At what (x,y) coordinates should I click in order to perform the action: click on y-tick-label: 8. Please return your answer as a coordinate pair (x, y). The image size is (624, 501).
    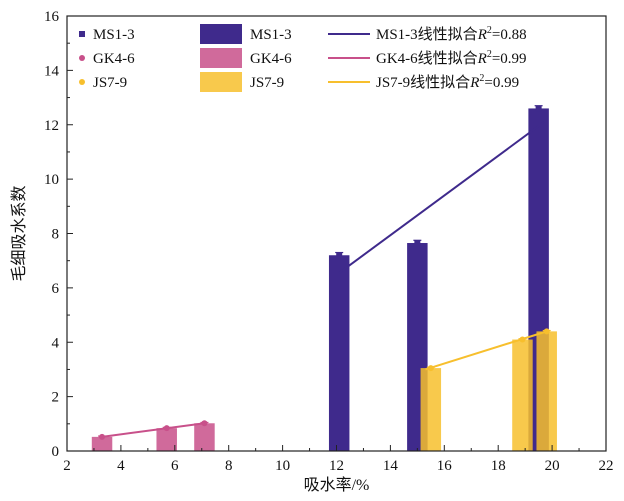
    Looking at the image, I should click on (56, 235).